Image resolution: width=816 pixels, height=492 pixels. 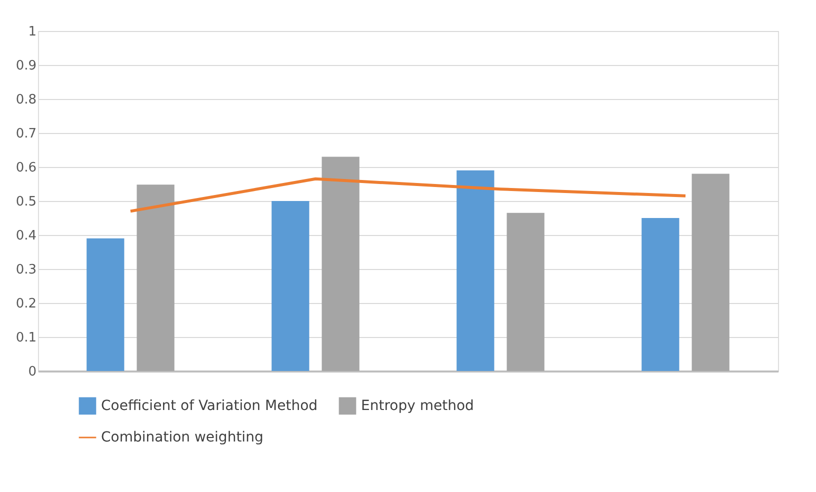 I want to click on y-tick-label: 0, so click(x=32, y=372).